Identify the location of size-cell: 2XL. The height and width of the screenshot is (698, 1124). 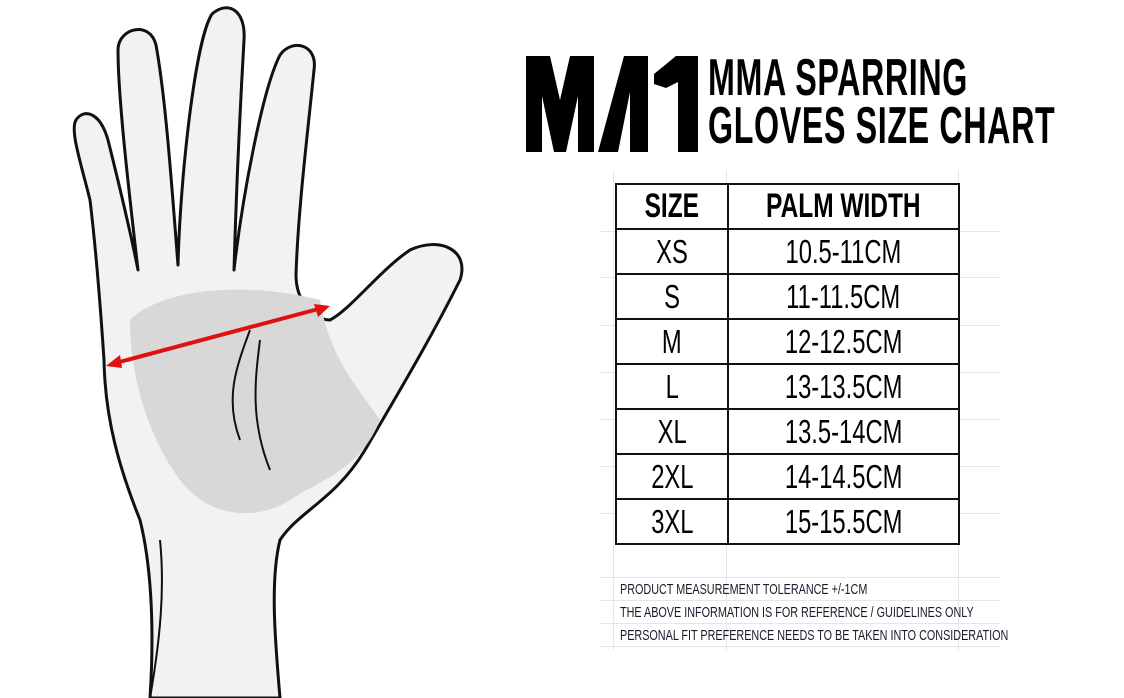
(672, 476).